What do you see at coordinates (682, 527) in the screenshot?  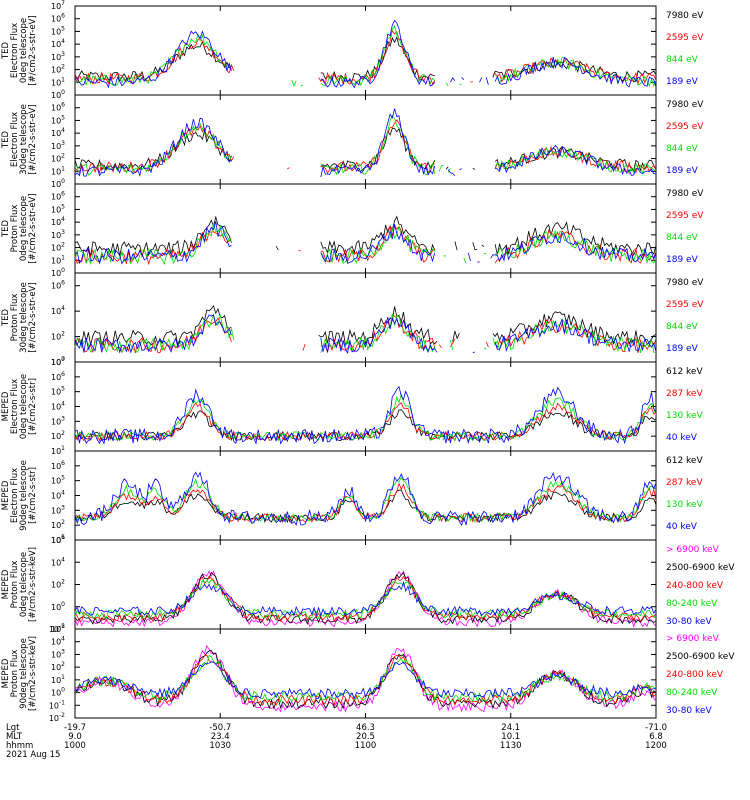 I see `legend-label: 40 keV` at bounding box center [682, 527].